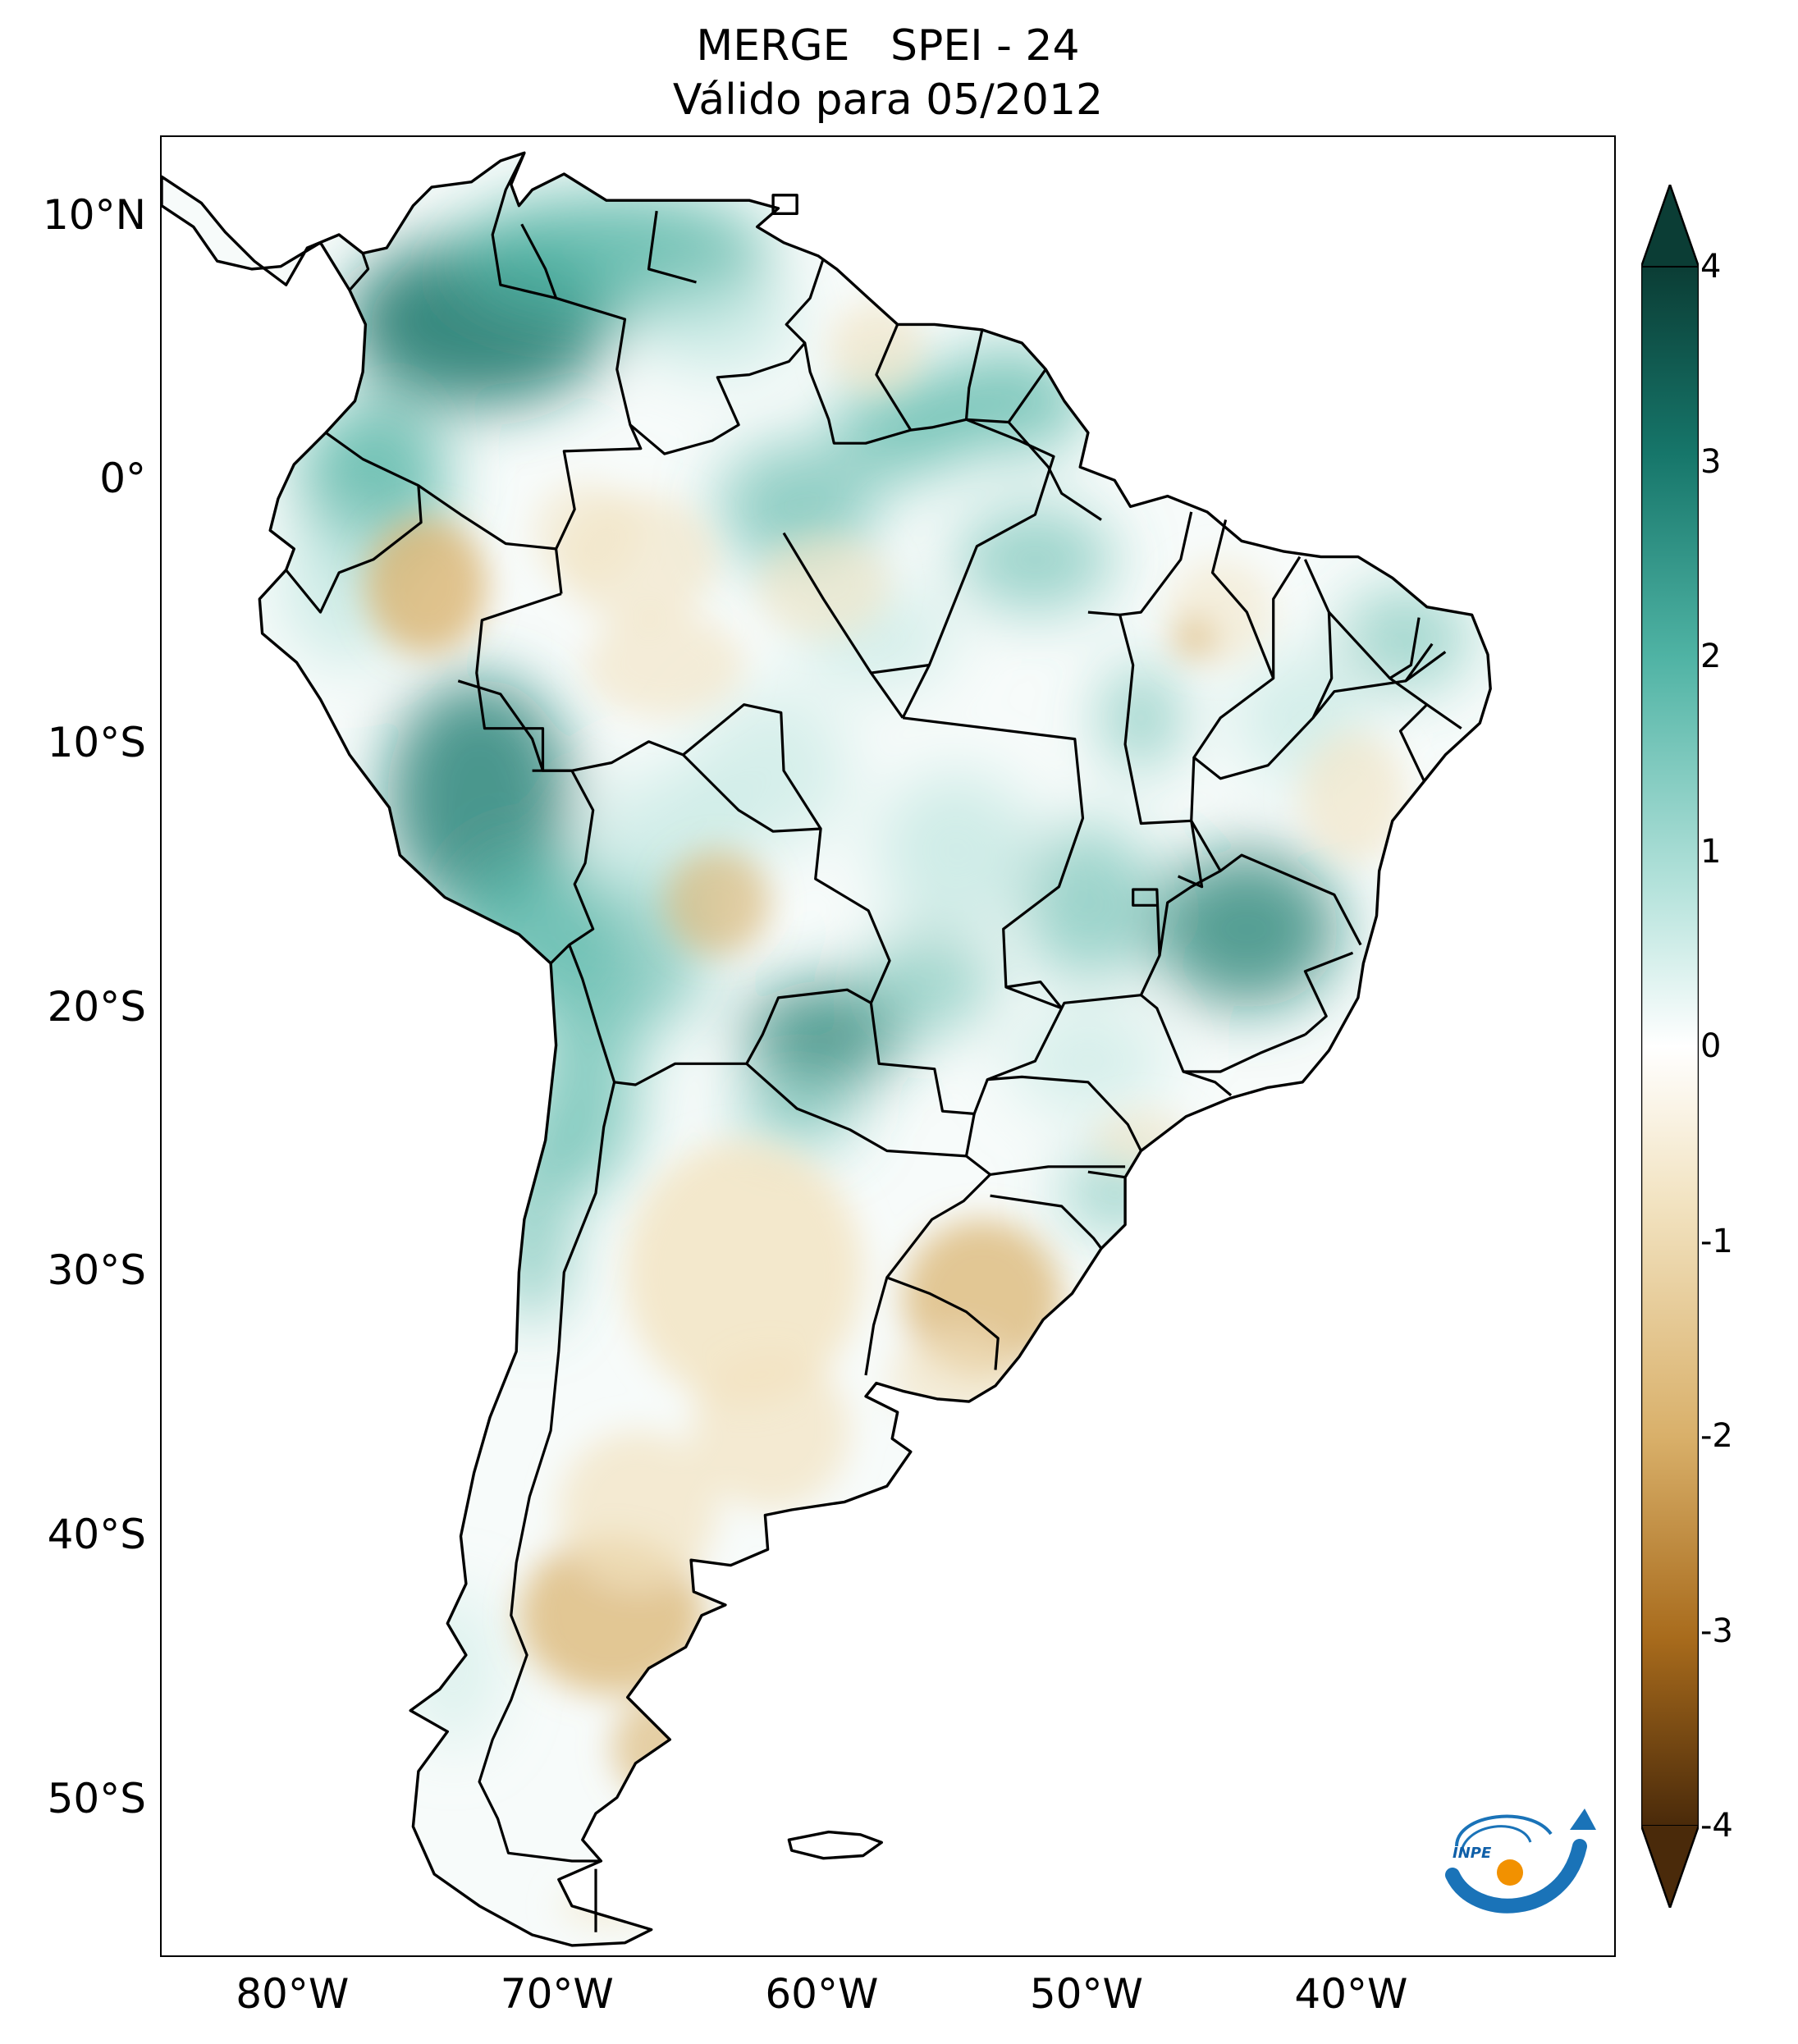  I want to click on falkland-islands-outline, so click(835, 1845).